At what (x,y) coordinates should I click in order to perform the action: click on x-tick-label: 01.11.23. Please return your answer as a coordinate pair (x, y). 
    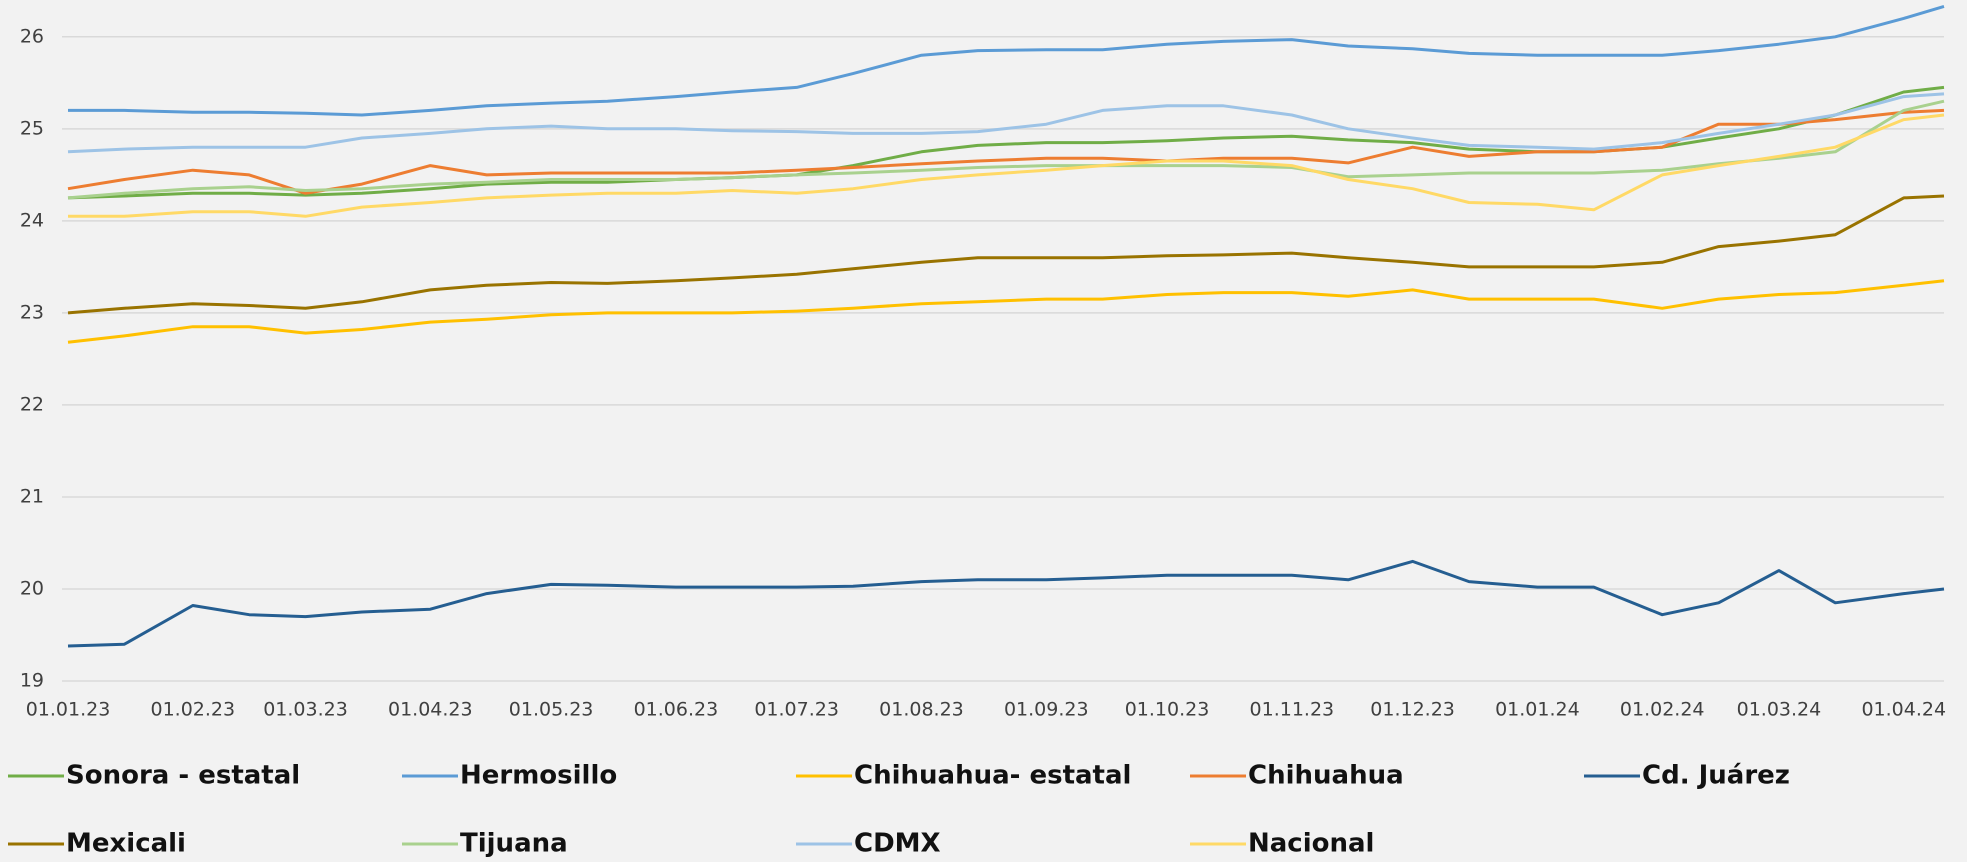
    Looking at the image, I should click on (1292, 710).